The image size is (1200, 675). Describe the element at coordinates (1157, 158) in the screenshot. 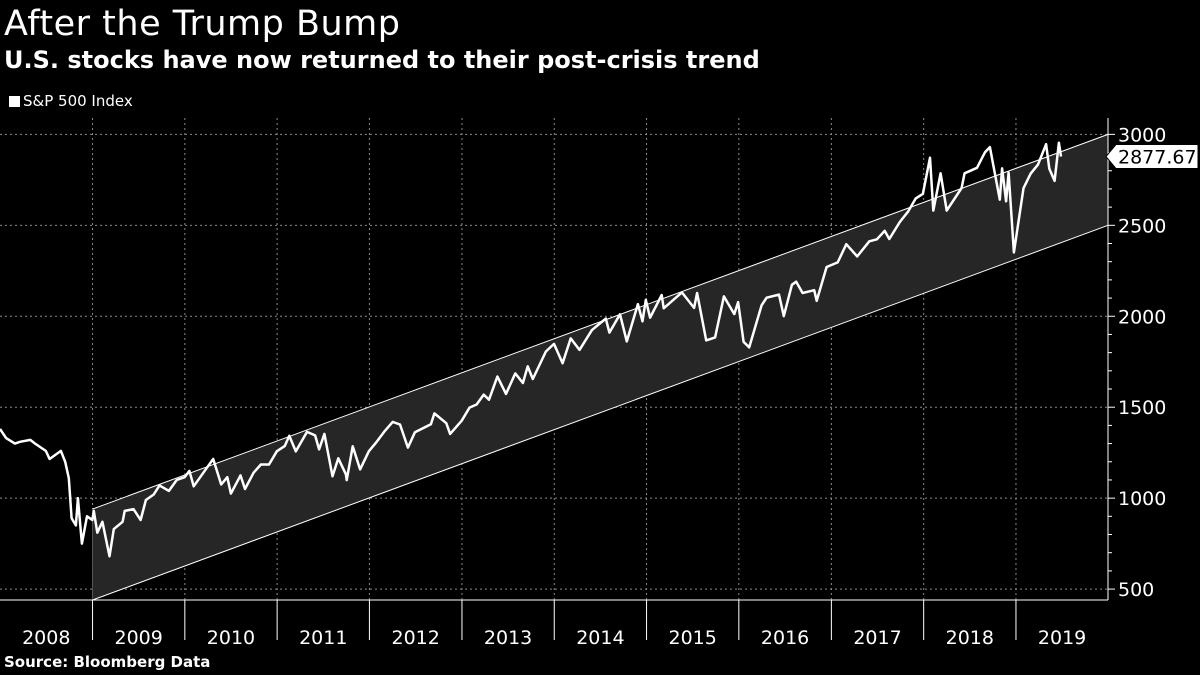

I see `last-value-label: 2877.67` at that location.